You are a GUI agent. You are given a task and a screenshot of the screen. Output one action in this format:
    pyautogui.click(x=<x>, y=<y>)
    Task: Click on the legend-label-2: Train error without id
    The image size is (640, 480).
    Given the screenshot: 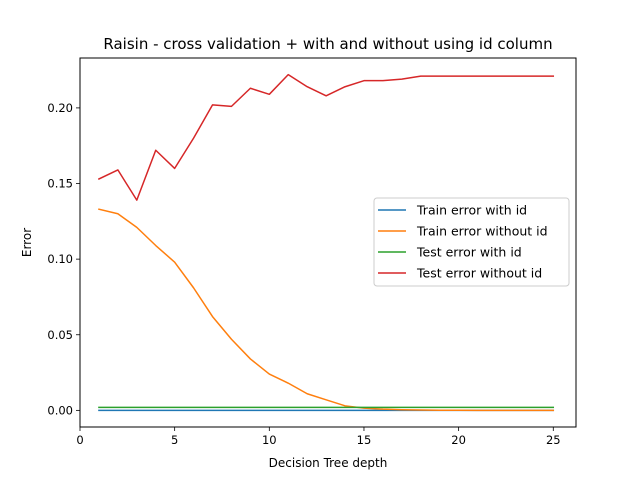 What is the action you would take?
    pyautogui.click(x=482, y=231)
    